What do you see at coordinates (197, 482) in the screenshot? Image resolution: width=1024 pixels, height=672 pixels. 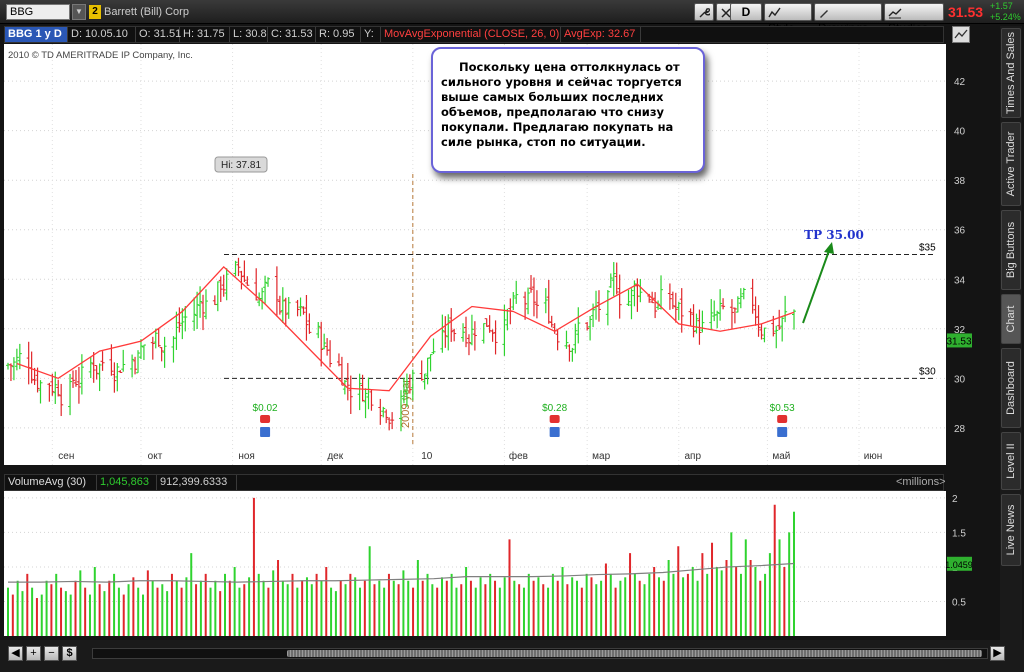 I see `volume-average-value: 912,399.6333` at bounding box center [197, 482].